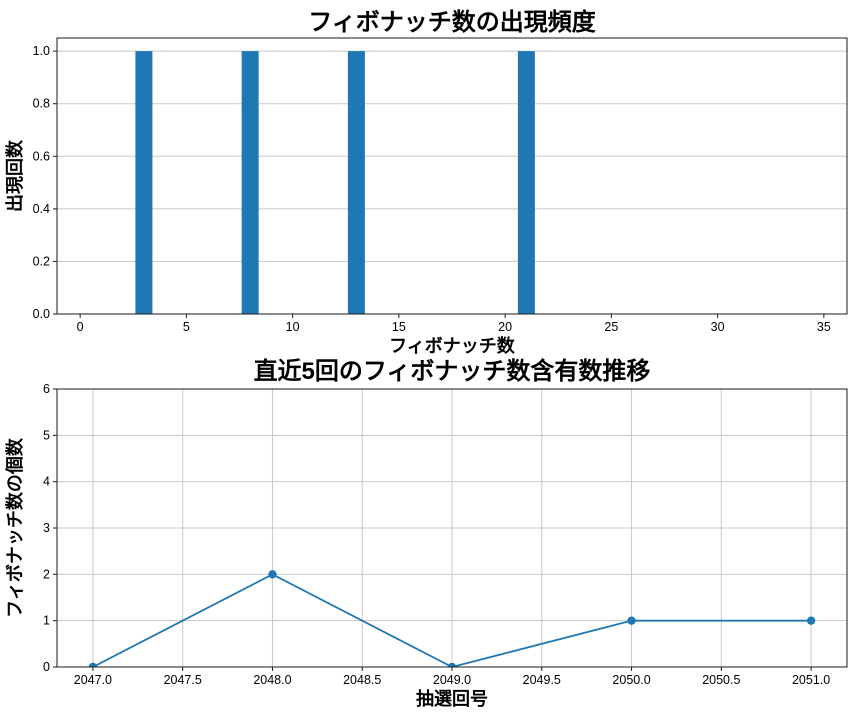 Image resolution: width=864 pixels, height=720 pixels. What do you see at coordinates (186, 327) in the screenshot?
I see `x-tick-label: 5` at bounding box center [186, 327].